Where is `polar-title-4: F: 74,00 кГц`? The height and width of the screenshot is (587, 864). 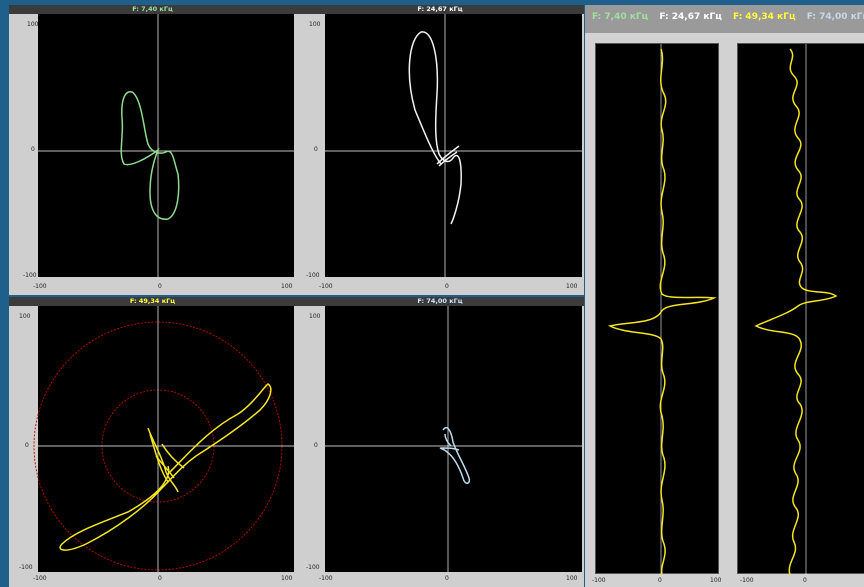
polar-title-4: F: 74,00 кГц is located at coordinates (440, 301).